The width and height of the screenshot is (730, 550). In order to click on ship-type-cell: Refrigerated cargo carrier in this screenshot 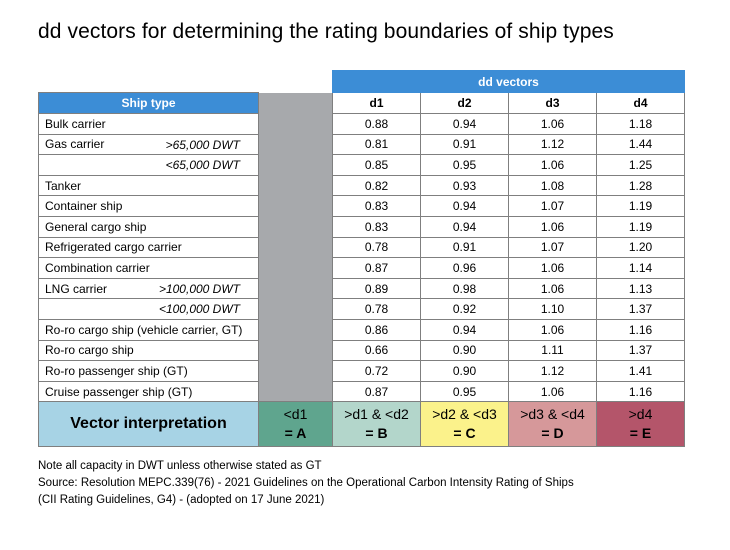, I will do `click(148, 247)`.